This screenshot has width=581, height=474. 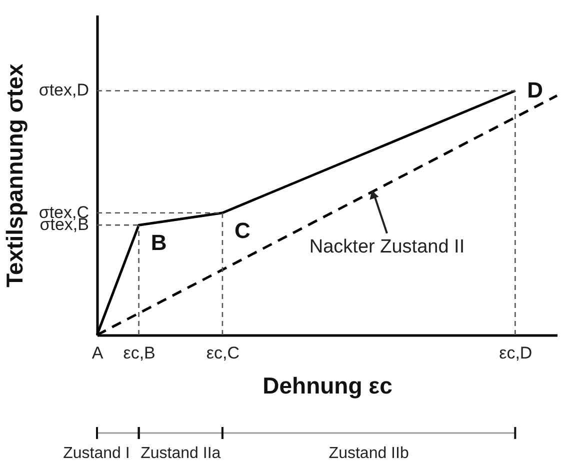 I want to click on x-tick-label: εc,C, so click(x=223, y=353).